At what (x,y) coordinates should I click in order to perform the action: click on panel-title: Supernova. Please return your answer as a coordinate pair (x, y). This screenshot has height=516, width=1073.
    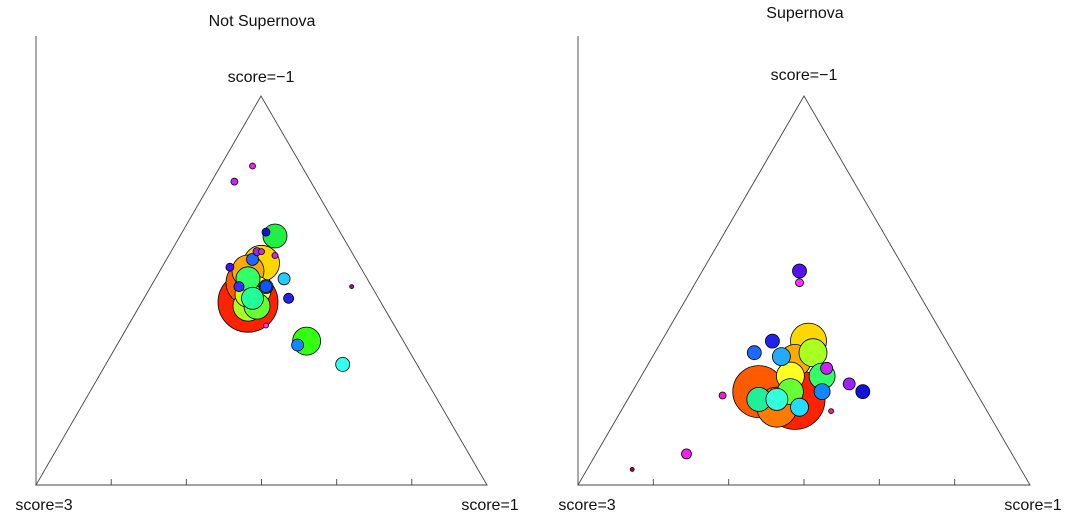
    Looking at the image, I should click on (804, 13).